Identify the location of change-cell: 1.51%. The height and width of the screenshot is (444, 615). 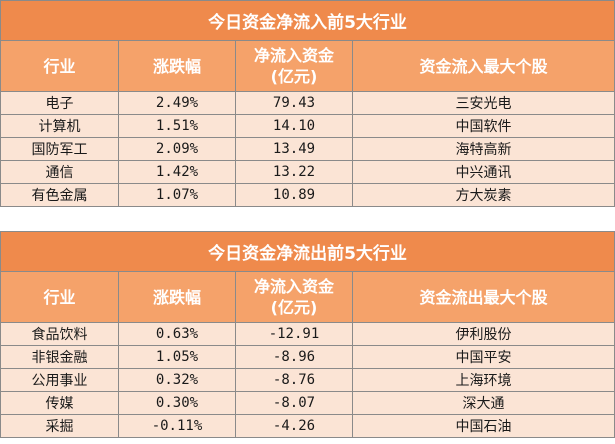
(177, 126).